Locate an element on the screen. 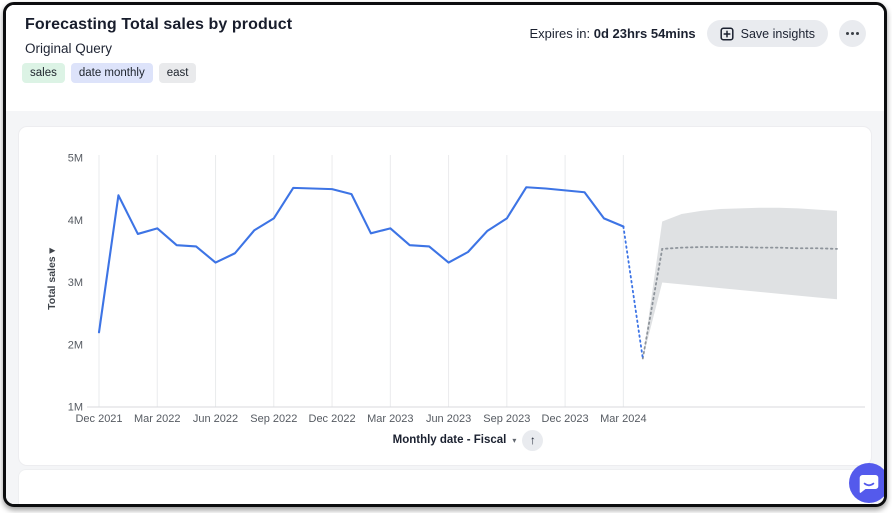 This screenshot has height=513, width=892. svg-text: 3M is located at coordinates (75, 283).